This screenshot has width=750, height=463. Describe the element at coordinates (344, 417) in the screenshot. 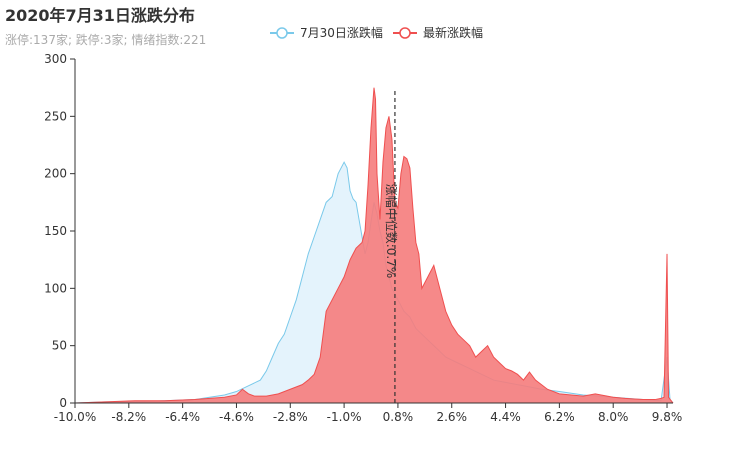

I see `x-tick-label: -1.0%` at that location.